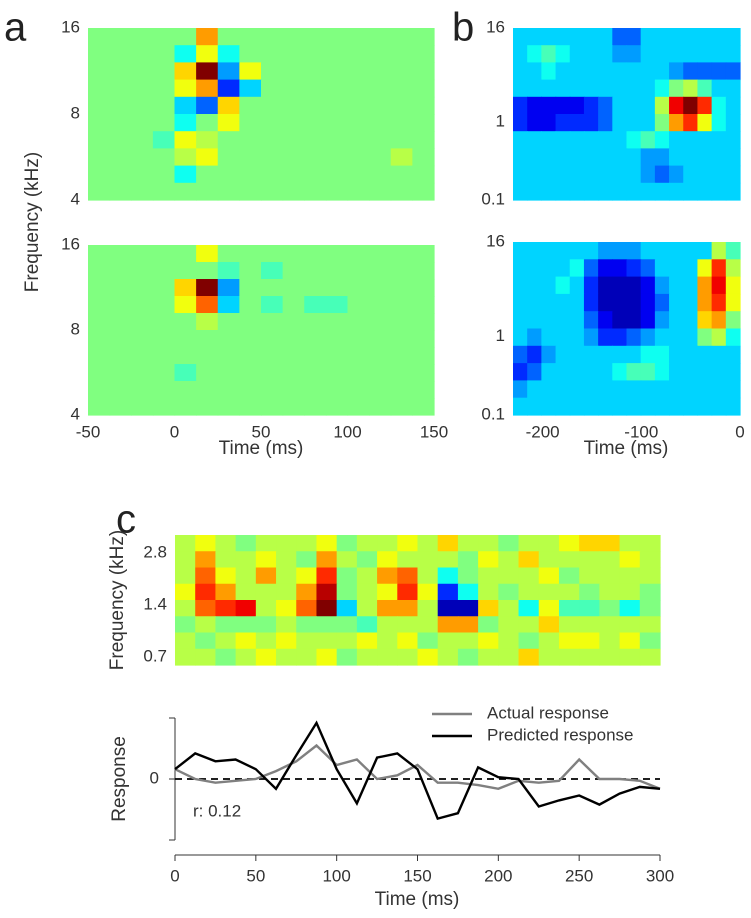 The width and height of the screenshot is (751, 918). I want to click on y-tick-label: 1, so click(500, 120).